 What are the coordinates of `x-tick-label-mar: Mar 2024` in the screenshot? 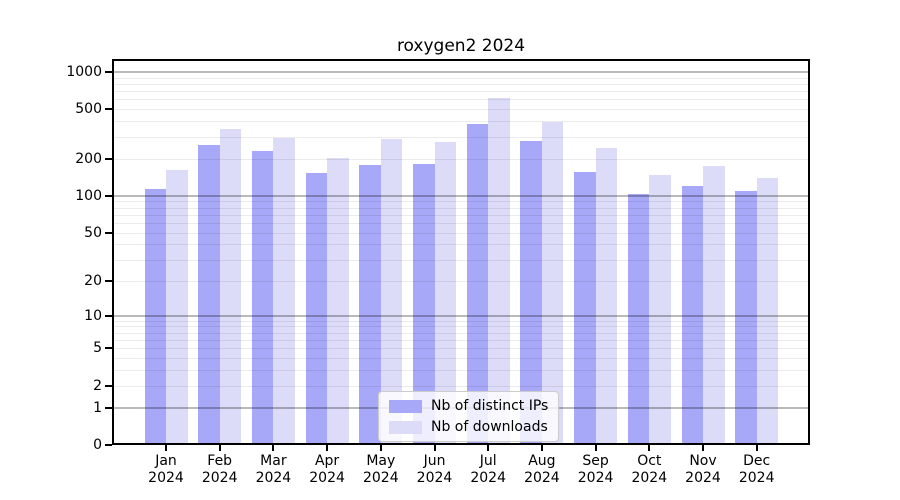 It's located at (273, 469).